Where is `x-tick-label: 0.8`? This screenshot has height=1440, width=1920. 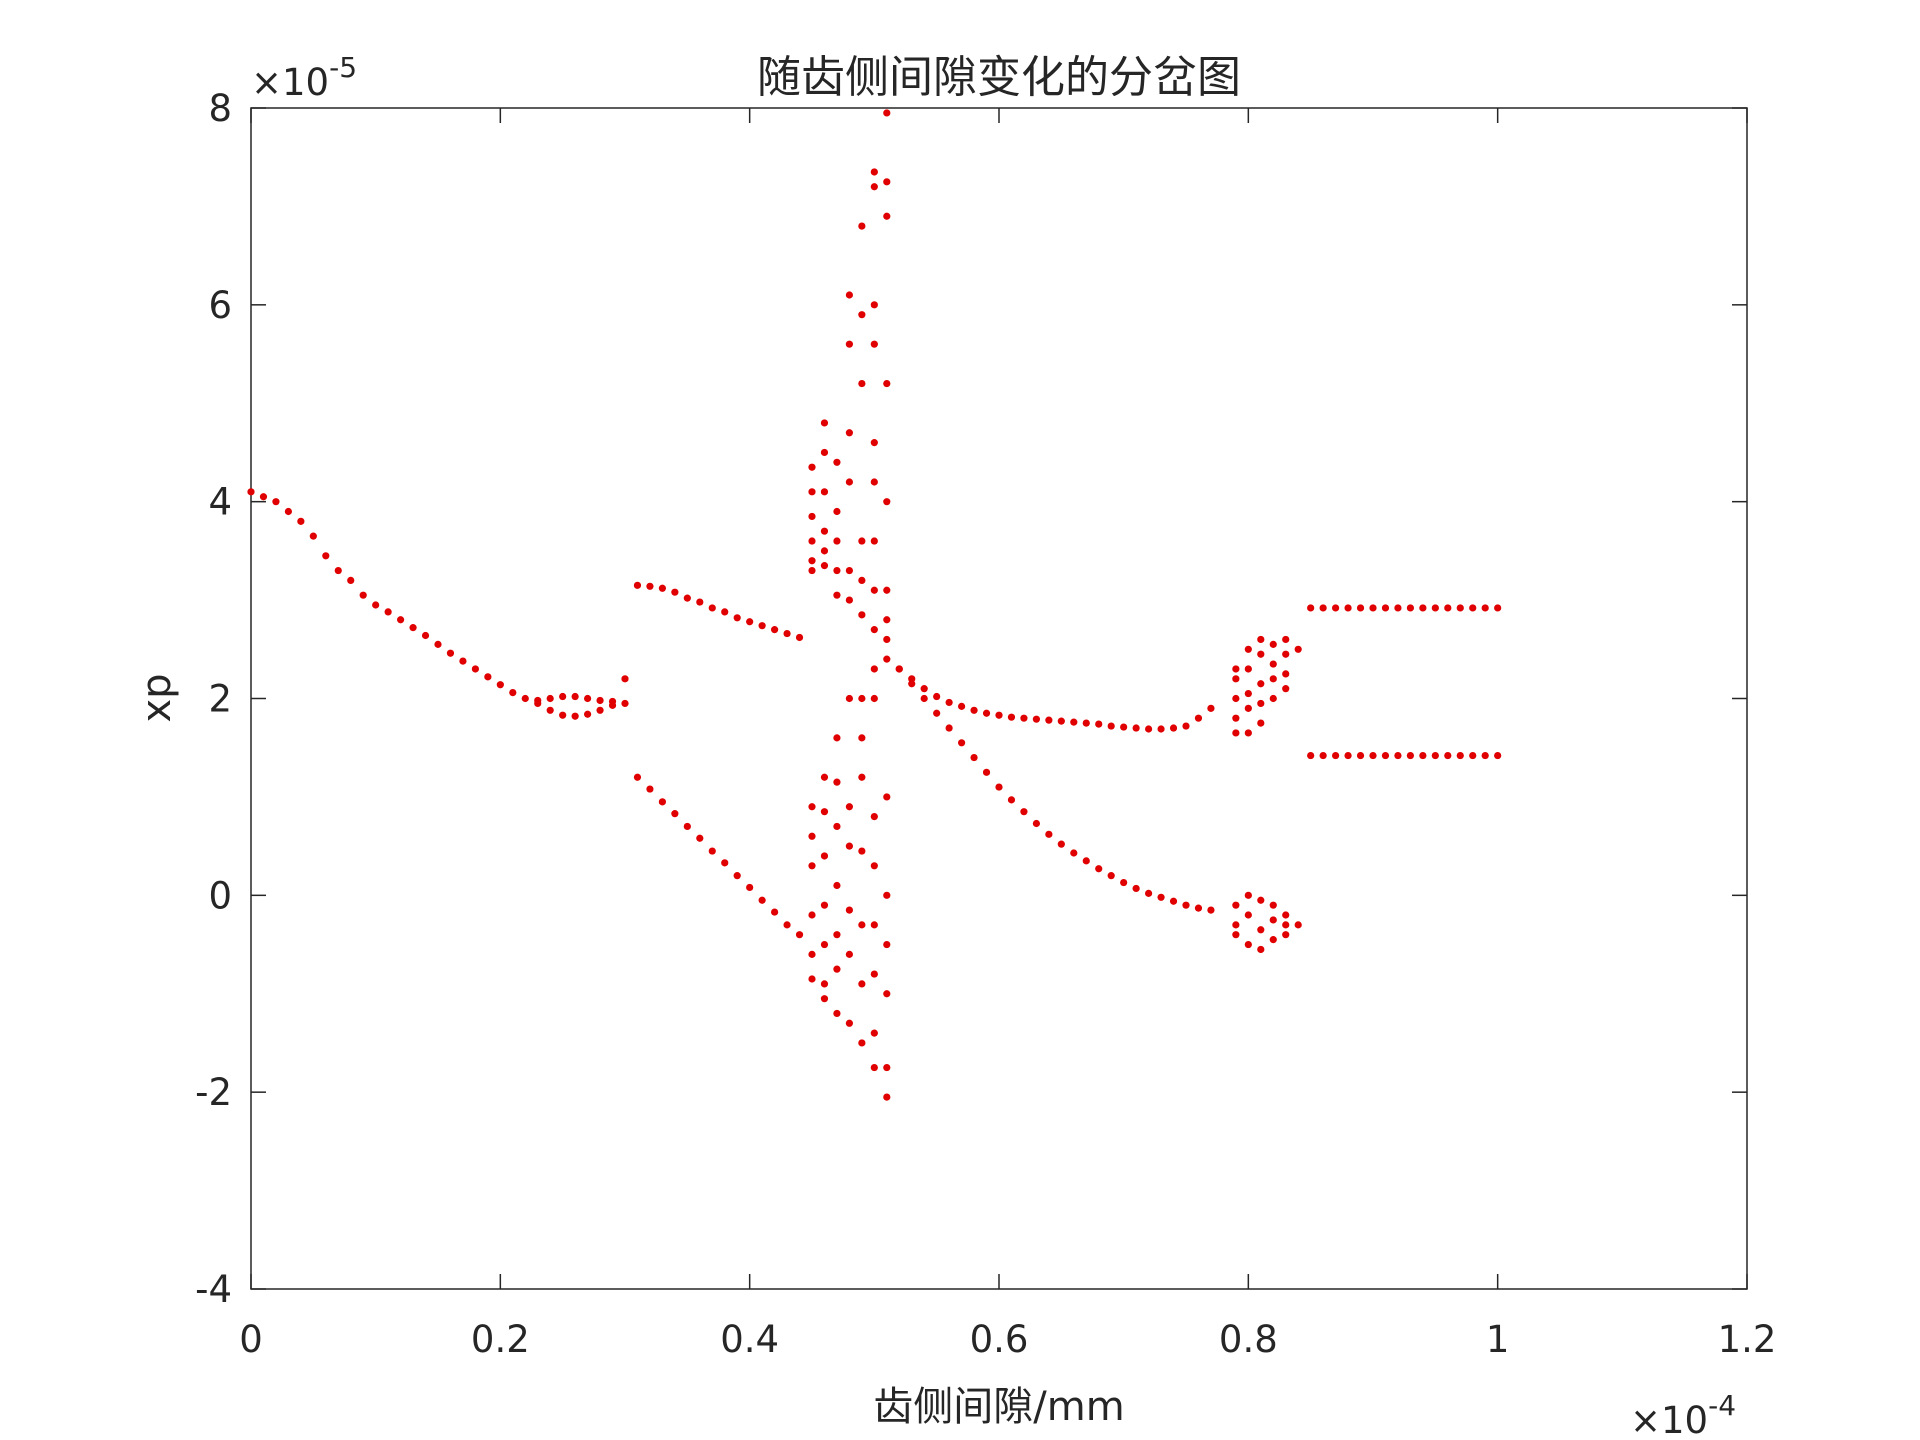 x-tick-label: 0.8 is located at coordinates (1248, 1339).